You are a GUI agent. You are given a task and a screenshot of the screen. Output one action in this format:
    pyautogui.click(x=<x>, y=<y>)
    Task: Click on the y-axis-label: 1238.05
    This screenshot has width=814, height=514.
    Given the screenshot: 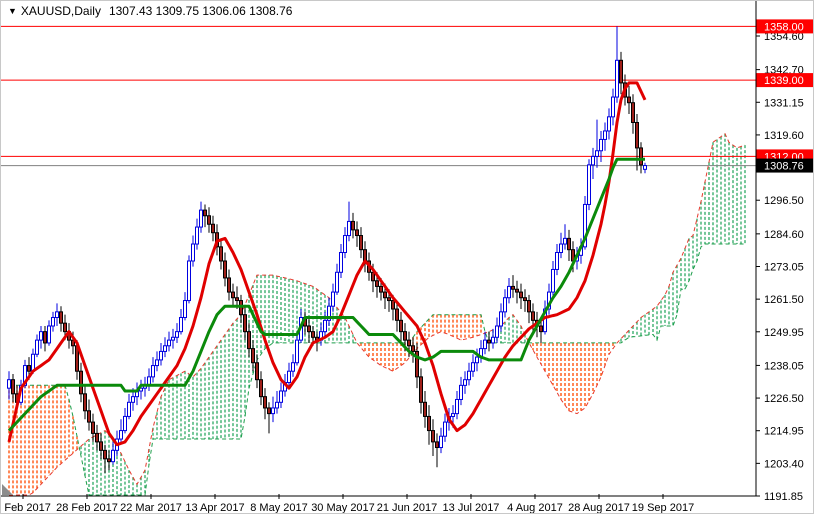 What is the action you would take?
    pyautogui.click(x=784, y=366)
    